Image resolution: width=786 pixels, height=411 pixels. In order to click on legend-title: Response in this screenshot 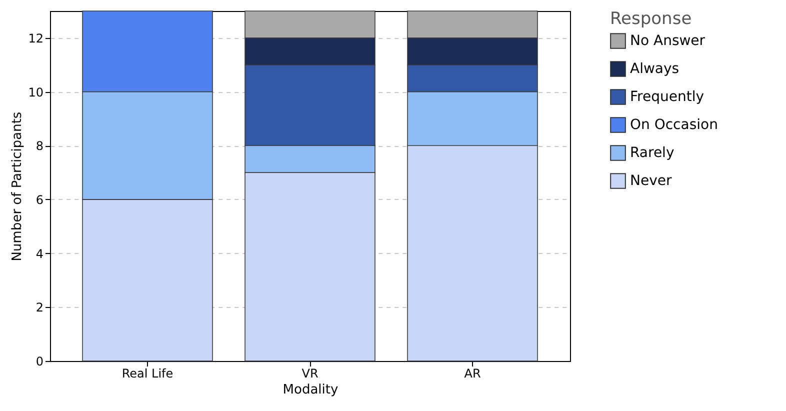, I will do `click(651, 19)`.